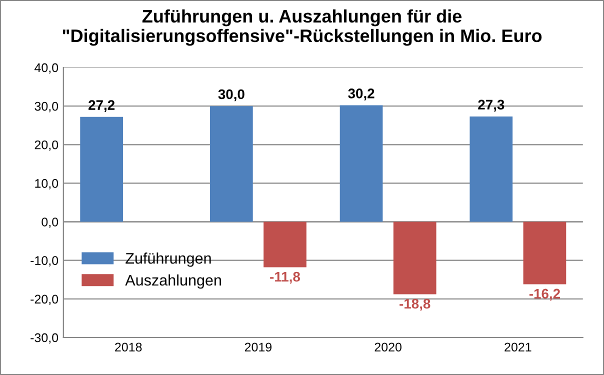 This screenshot has height=375, width=604. What do you see at coordinates (518, 347) in the screenshot?
I see `x-tick-label: 2021` at bounding box center [518, 347].